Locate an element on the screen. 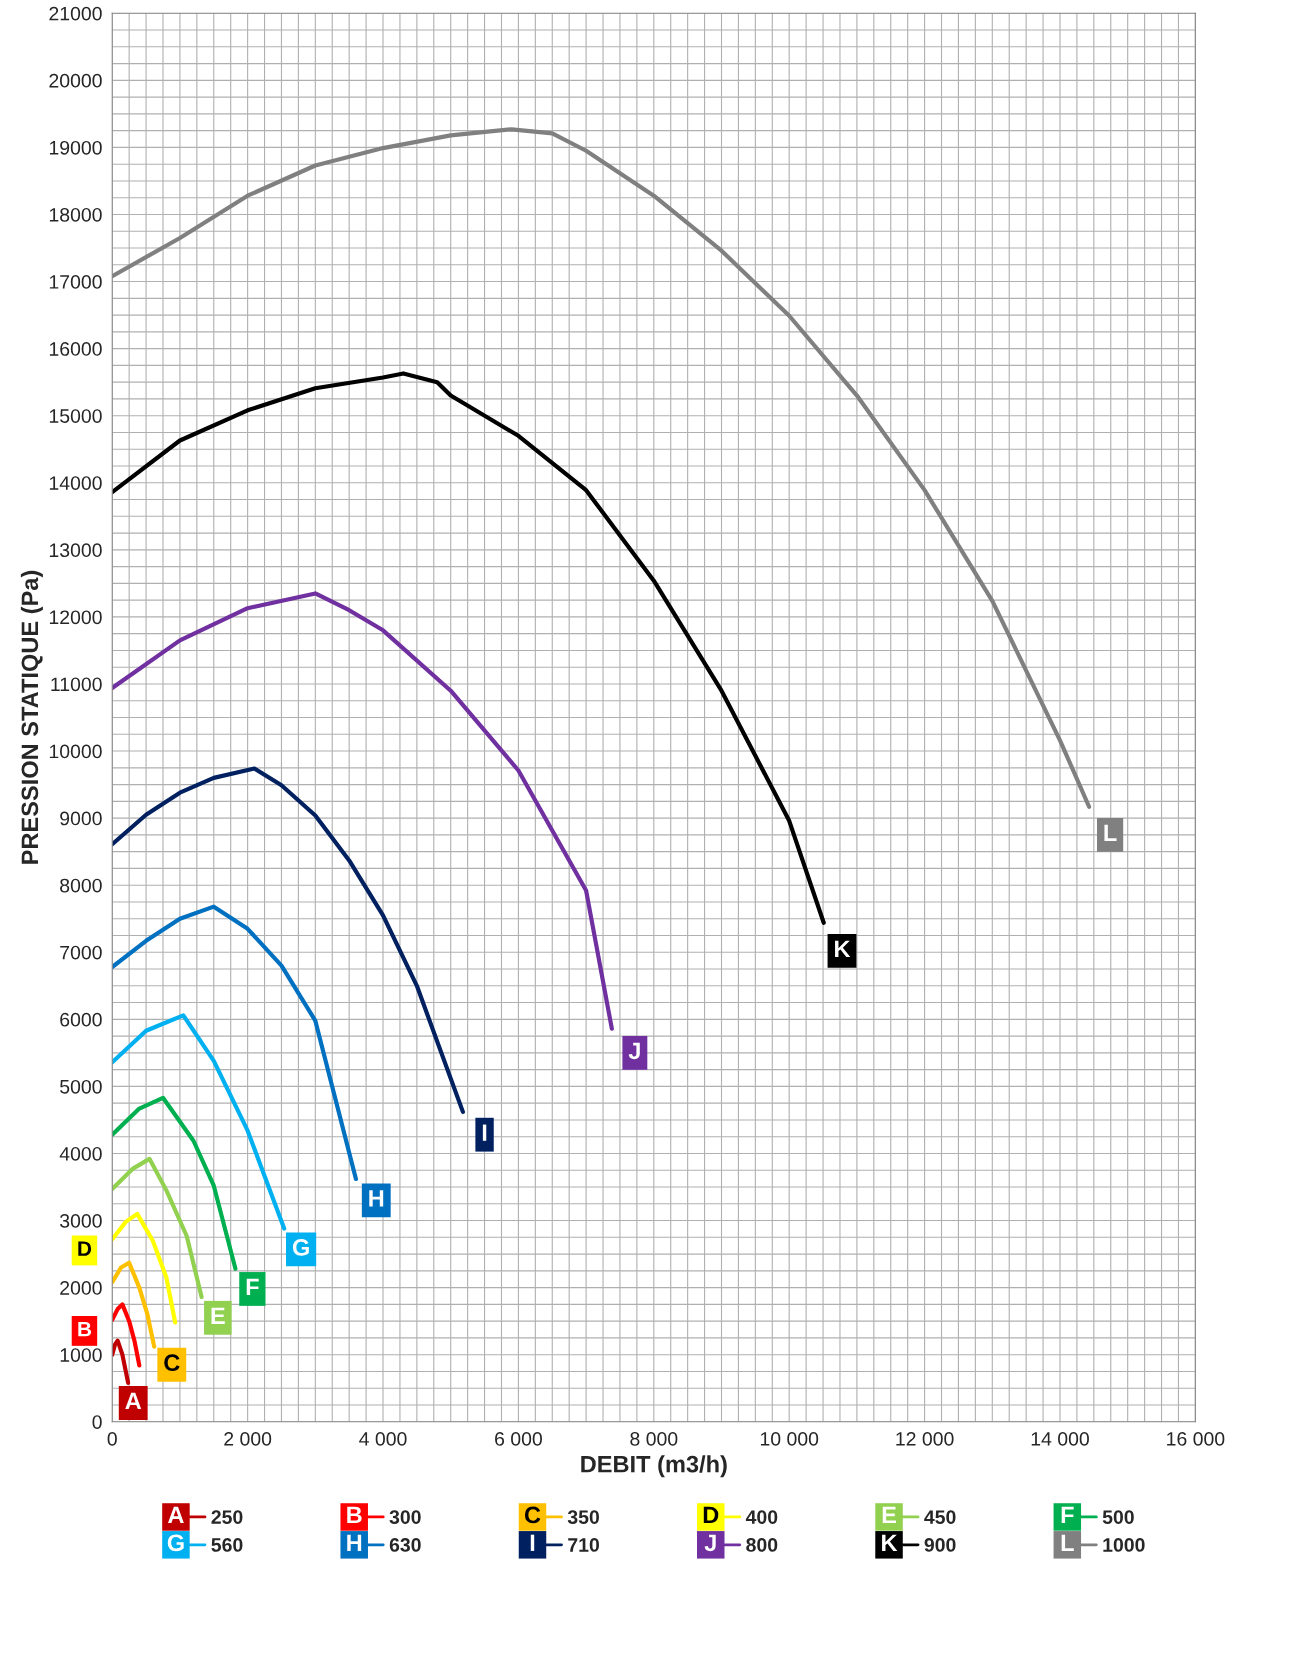  text: K is located at coordinates (890, 1542).